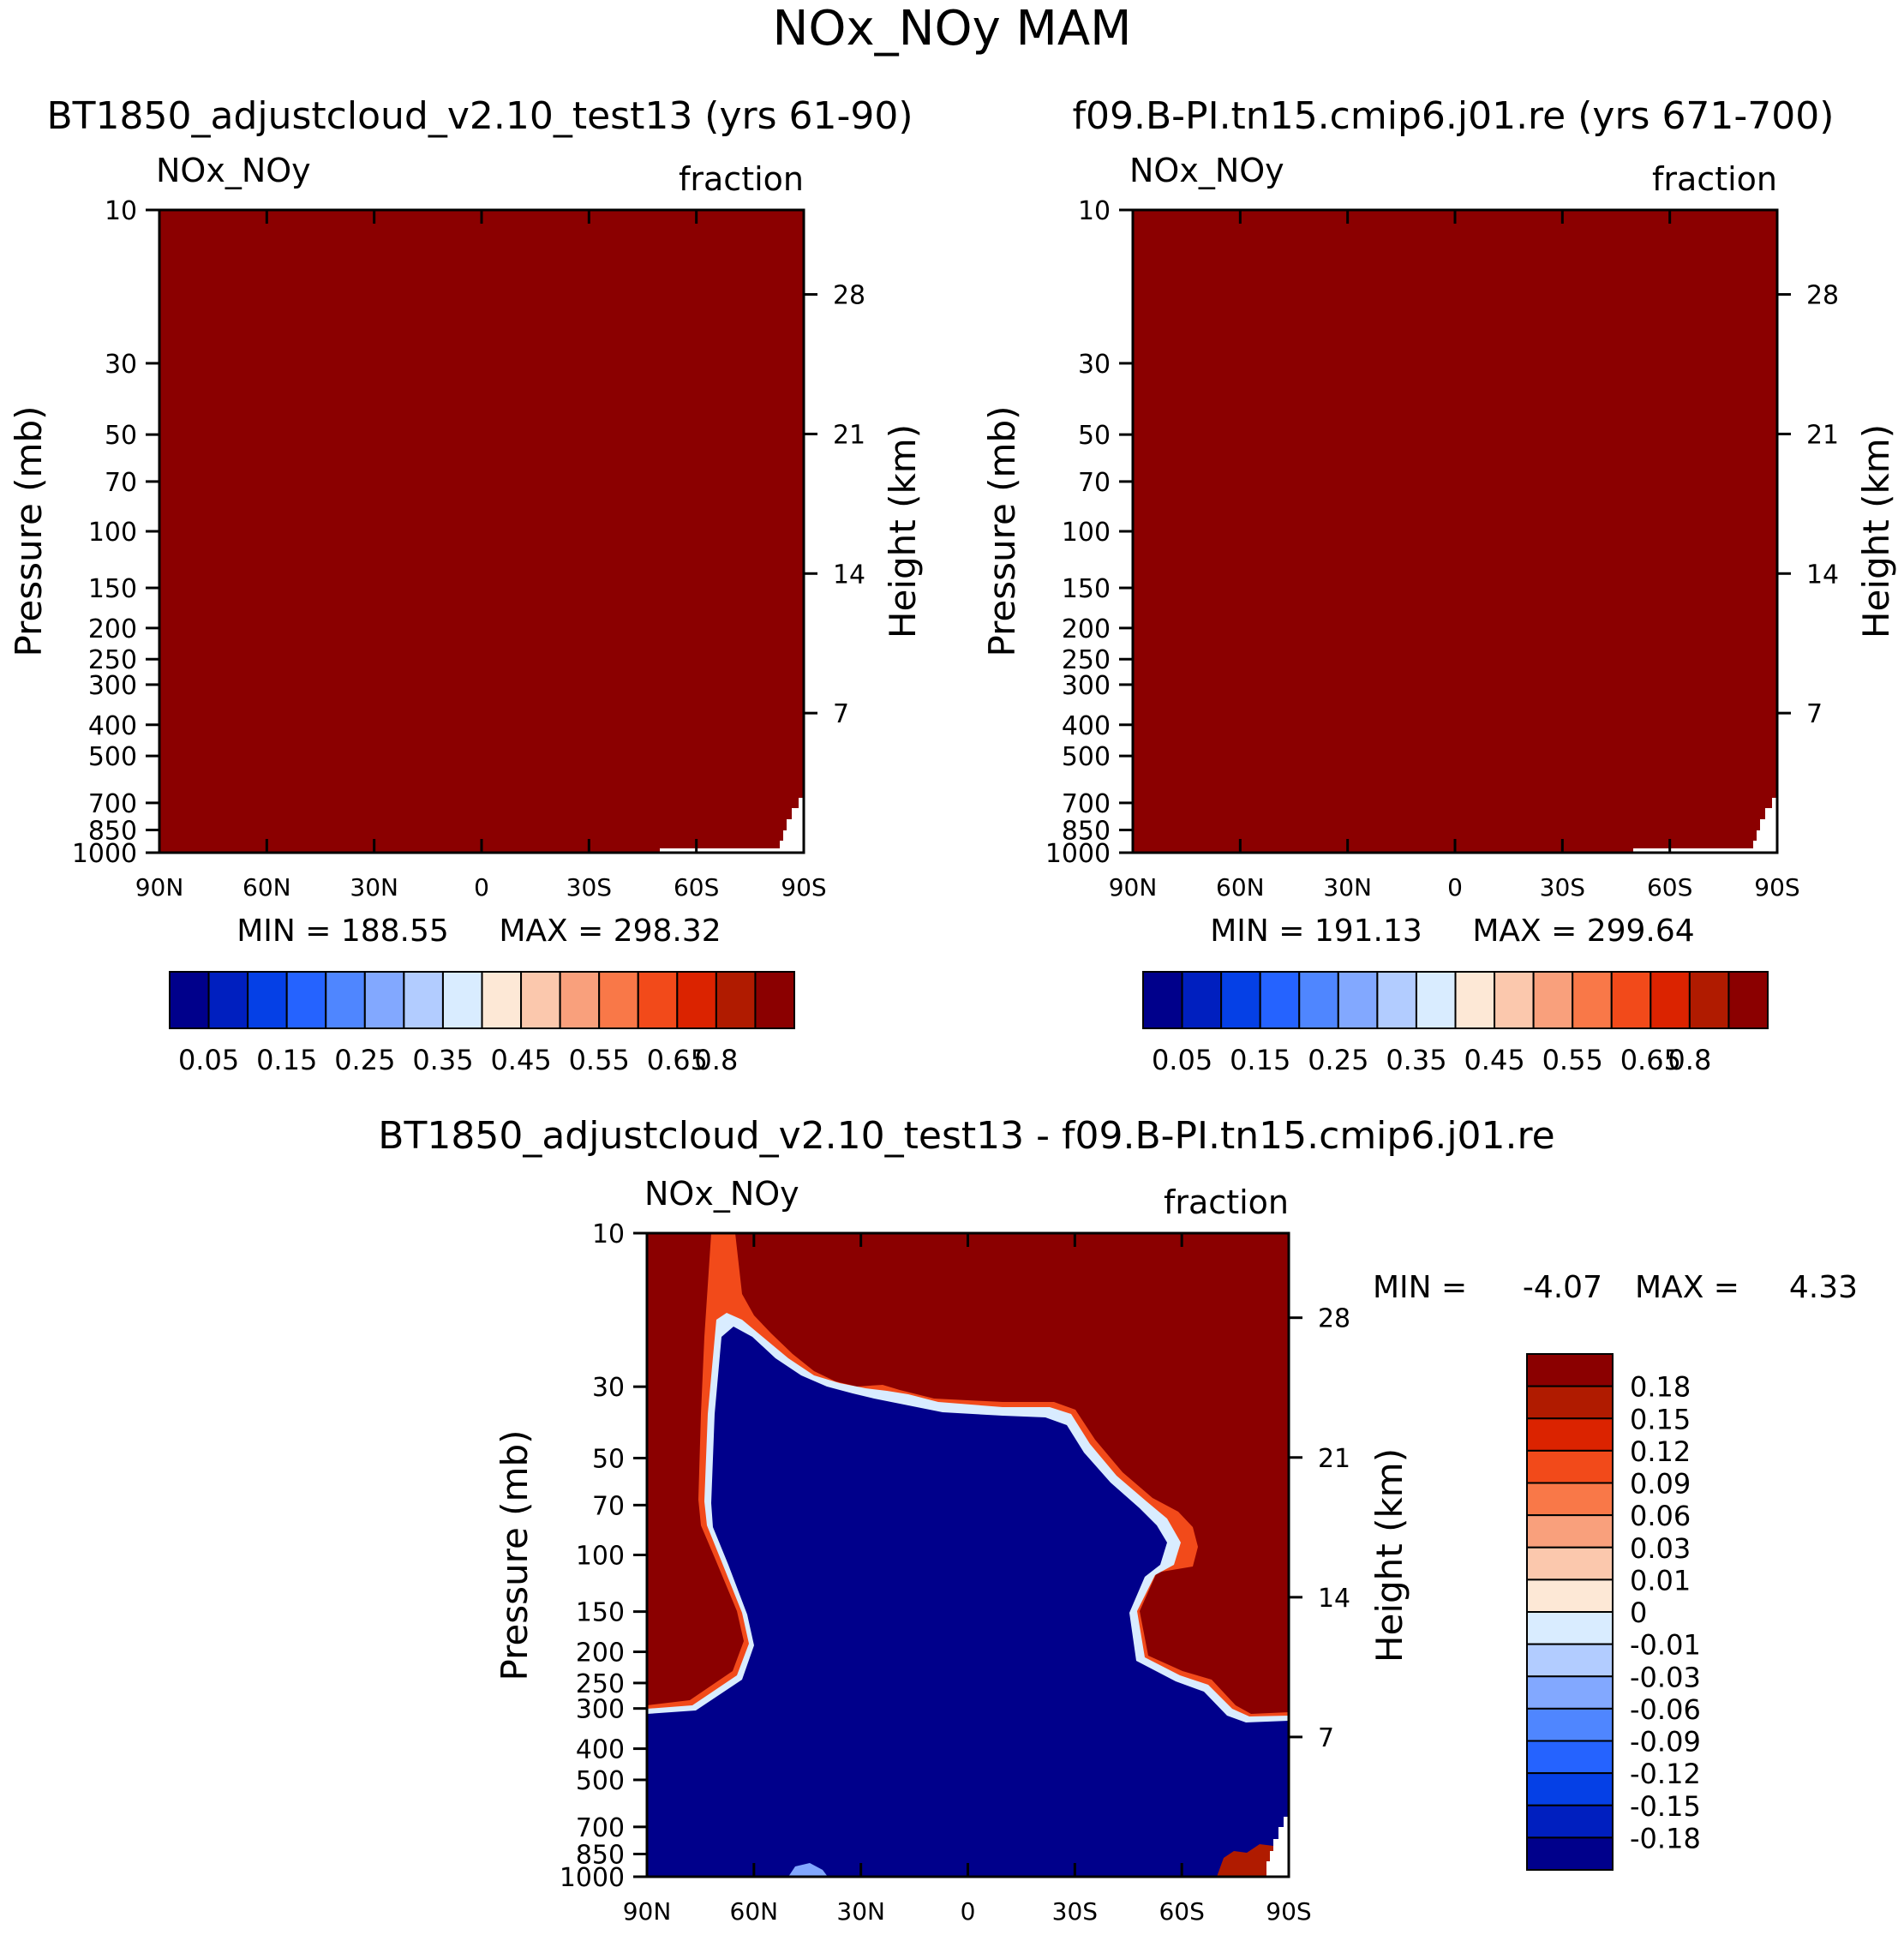 The width and height of the screenshot is (1904, 1935). Describe the element at coordinates (1420, 1287) in the screenshot. I see `panel-diff-min-label: MIN =` at that location.